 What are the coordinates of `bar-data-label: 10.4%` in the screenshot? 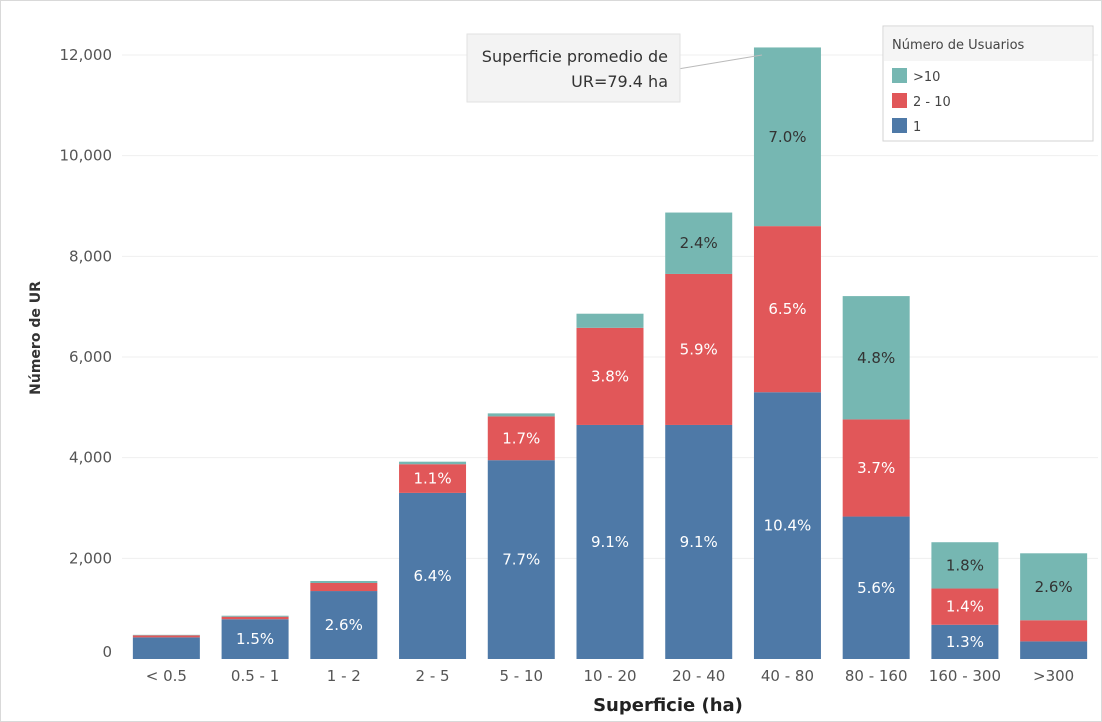 It's located at (788, 526).